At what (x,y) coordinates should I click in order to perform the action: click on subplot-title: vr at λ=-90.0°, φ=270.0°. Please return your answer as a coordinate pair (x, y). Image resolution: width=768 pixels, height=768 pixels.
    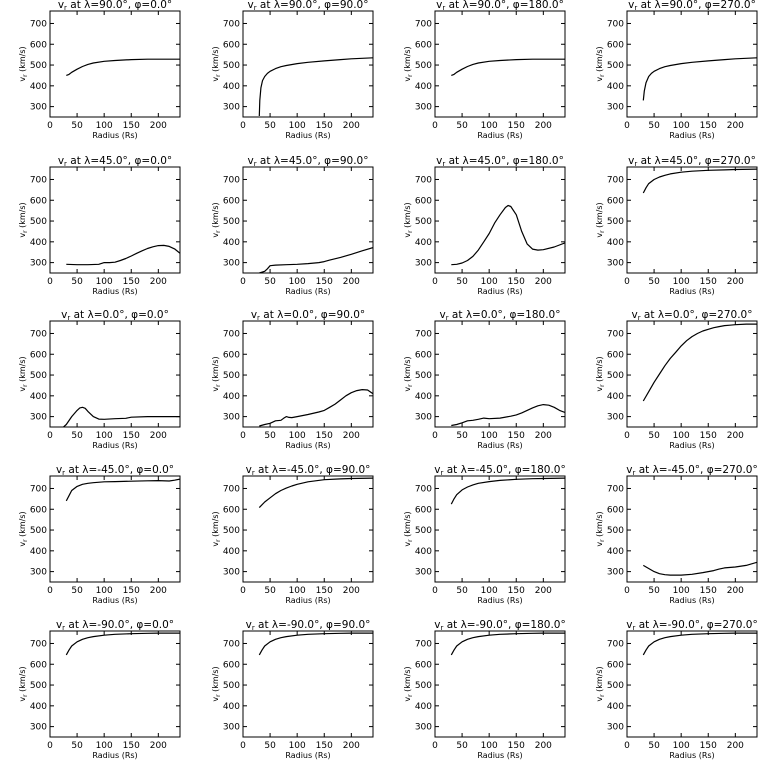
    Looking at the image, I should click on (691, 625).